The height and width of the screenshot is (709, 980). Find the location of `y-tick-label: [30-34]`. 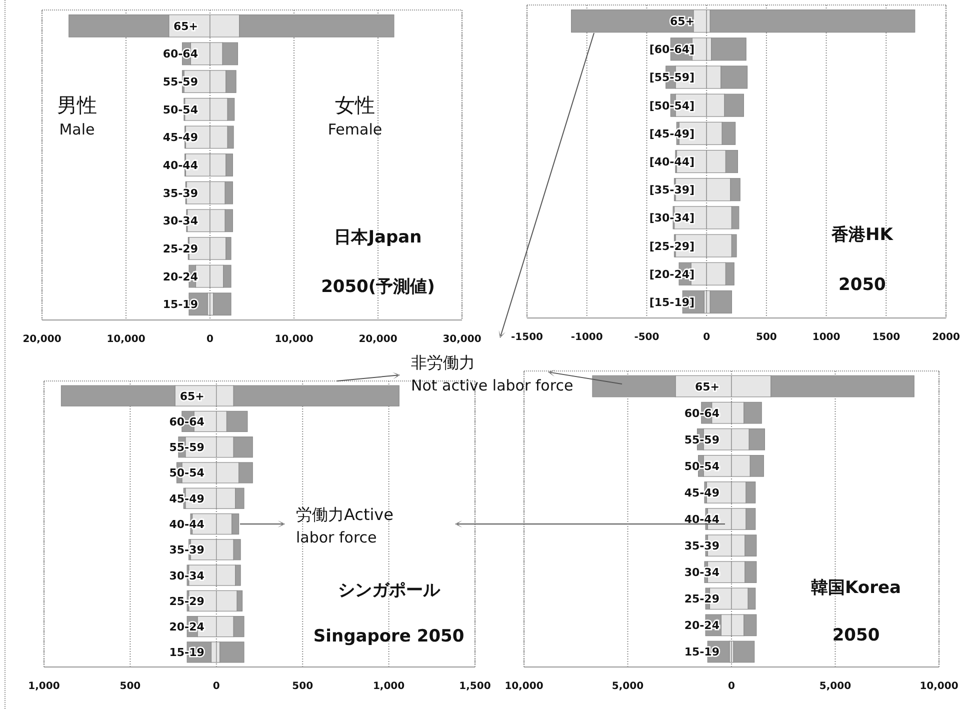

y-tick-label: [30-34] is located at coordinates (672, 218).